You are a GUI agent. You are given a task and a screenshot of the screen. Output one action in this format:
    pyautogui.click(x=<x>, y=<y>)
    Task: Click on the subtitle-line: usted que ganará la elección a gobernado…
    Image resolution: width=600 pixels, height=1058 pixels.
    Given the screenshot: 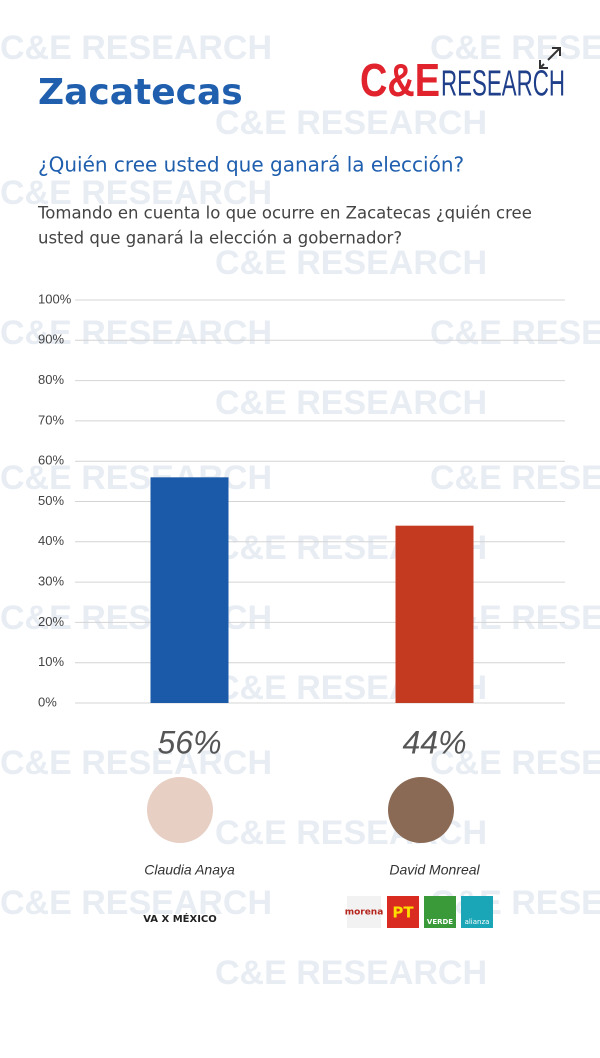 What is the action you would take?
    pyautogui.click(x=220, y=238)
    